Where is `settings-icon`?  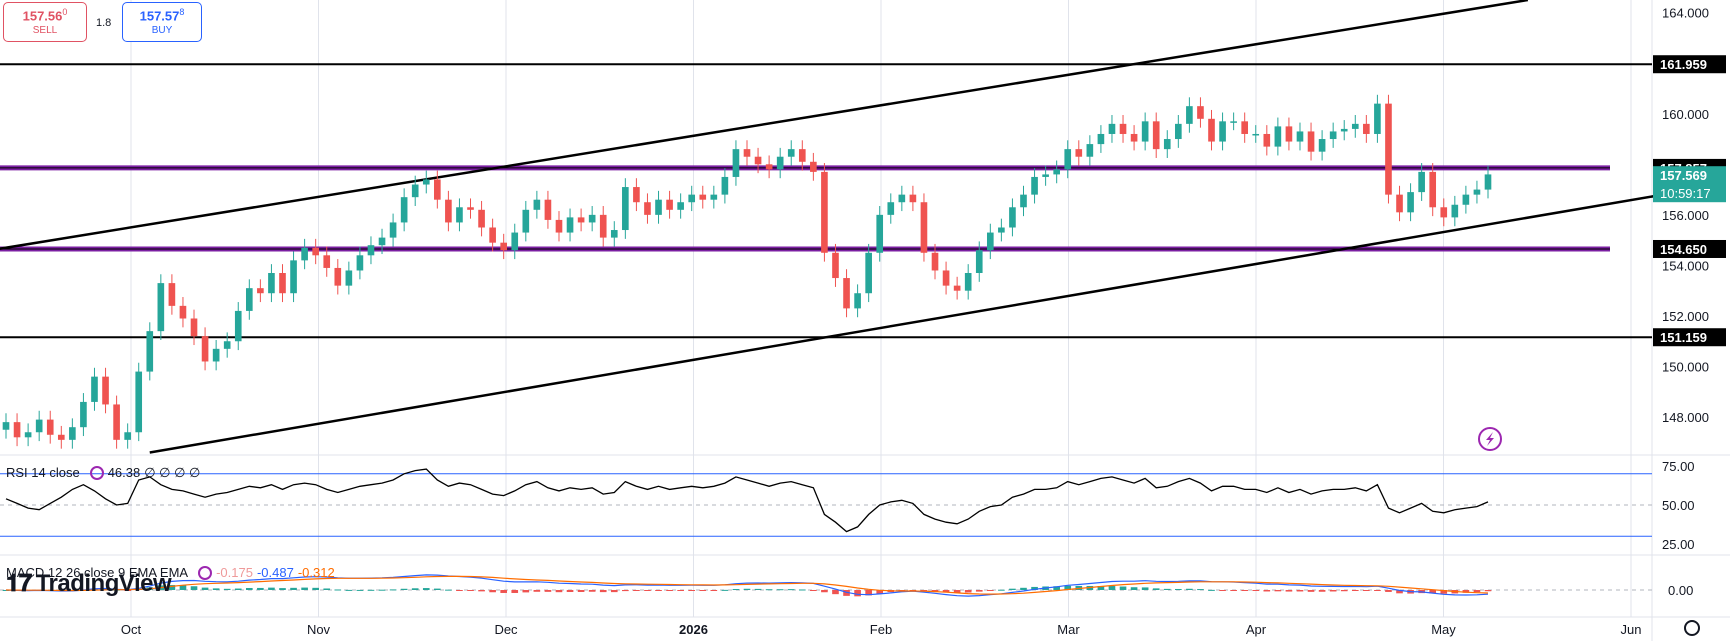 settings-icon is located at coordinates (1692, 628).